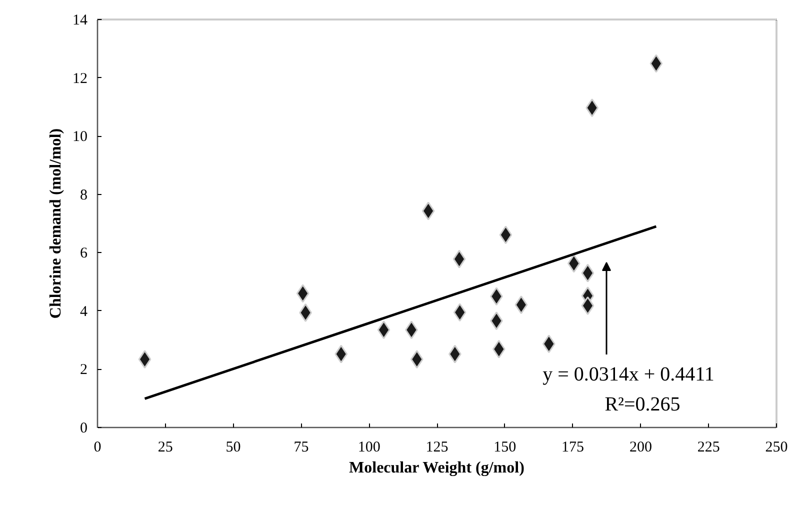  I want to click on x-tick-label: 250, so click(776, 448).